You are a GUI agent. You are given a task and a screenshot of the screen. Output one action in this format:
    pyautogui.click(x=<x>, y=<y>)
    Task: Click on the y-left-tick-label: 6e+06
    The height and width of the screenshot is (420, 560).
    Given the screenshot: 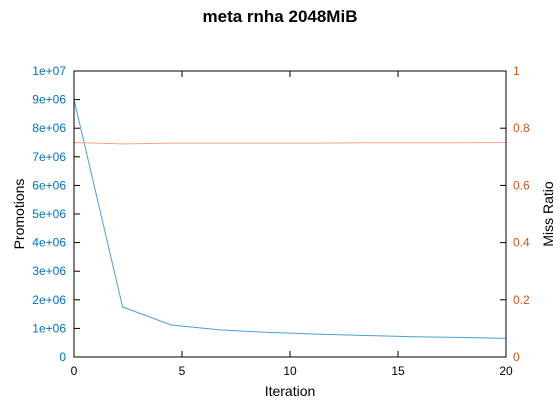 What is the action you would take?
    pyautogui.click(x=49, y=185)
    